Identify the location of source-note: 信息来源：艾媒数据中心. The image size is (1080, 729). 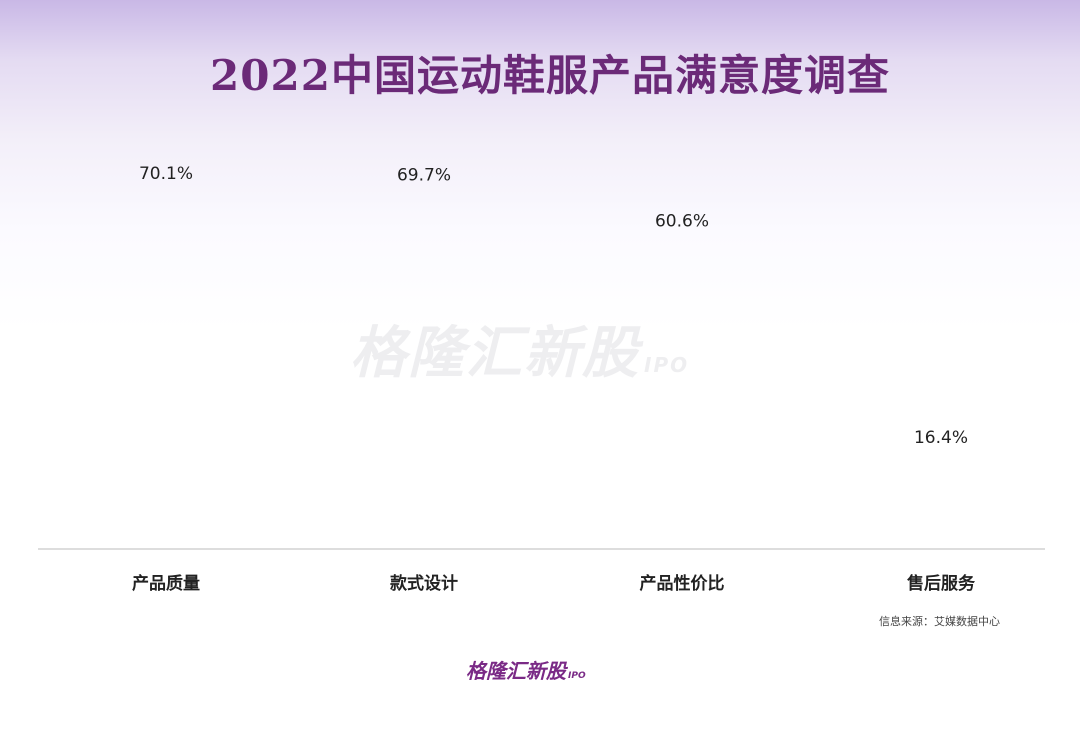
(939, 621).